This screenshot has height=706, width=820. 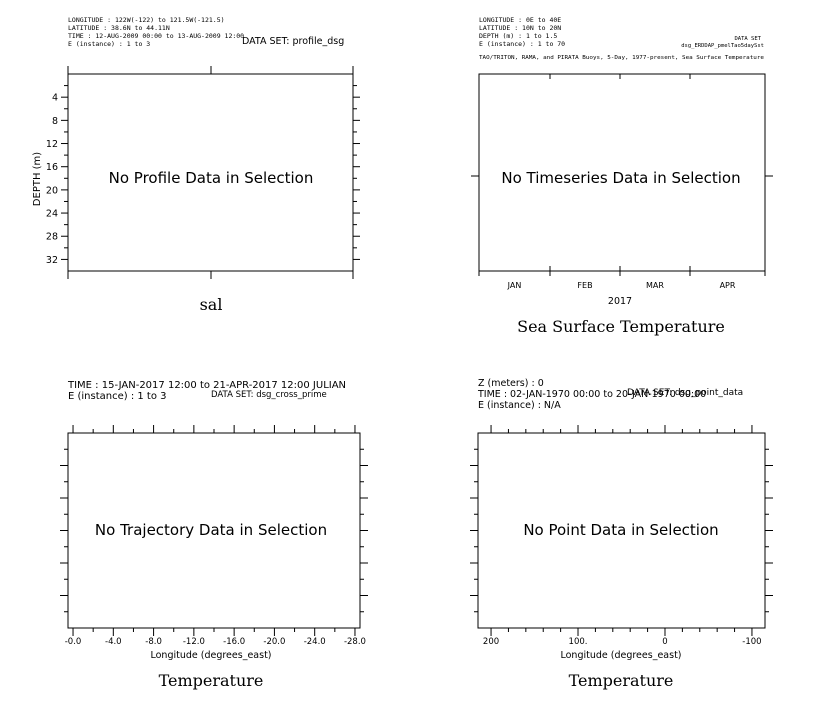 I want to click on profile-y-tick-label: 4, so click(x=55, y=98).